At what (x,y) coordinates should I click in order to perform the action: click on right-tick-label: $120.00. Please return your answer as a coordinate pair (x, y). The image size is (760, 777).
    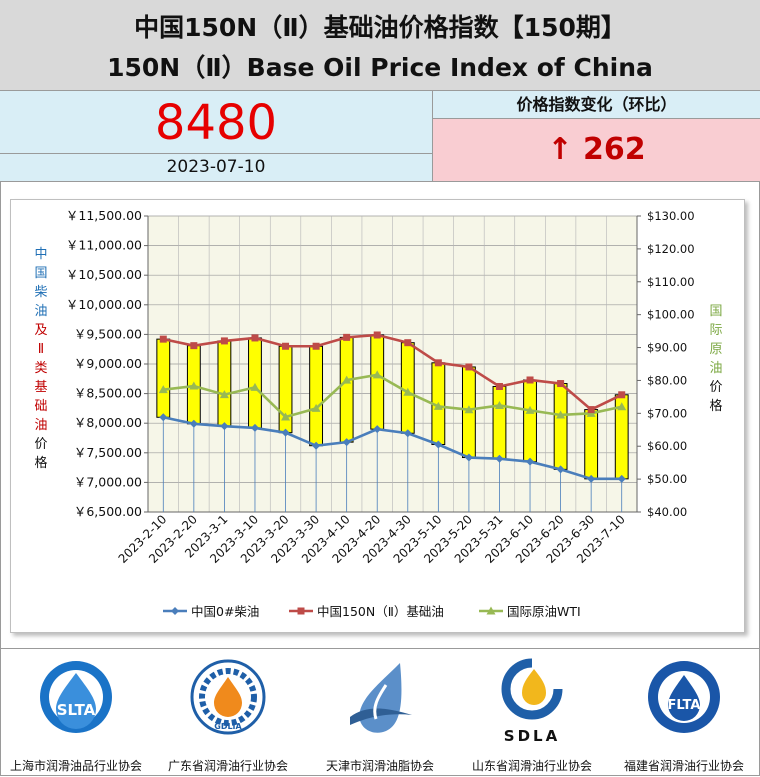
    Looking at the image, I should click on (671, 249).